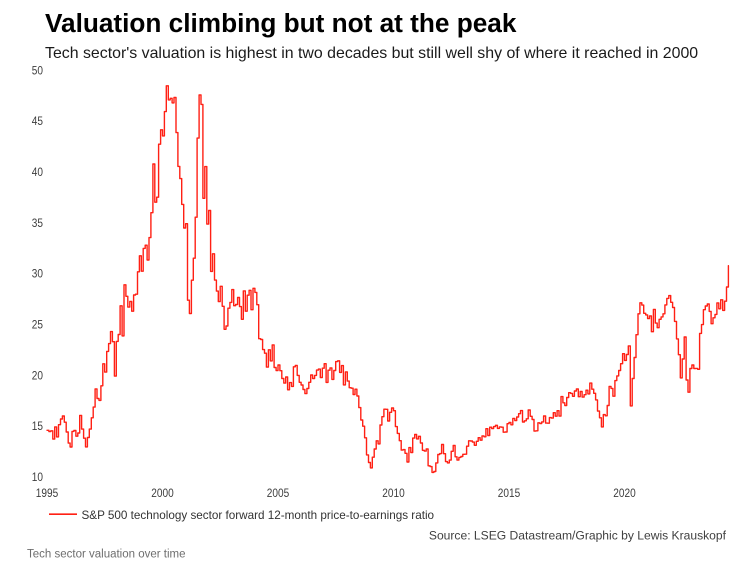 This screenshot has height=561, width=746. What do you see at coordinates (509, 493) in the screenshot?
I see `svg-text: 2015` at bounding box center [509, 493].